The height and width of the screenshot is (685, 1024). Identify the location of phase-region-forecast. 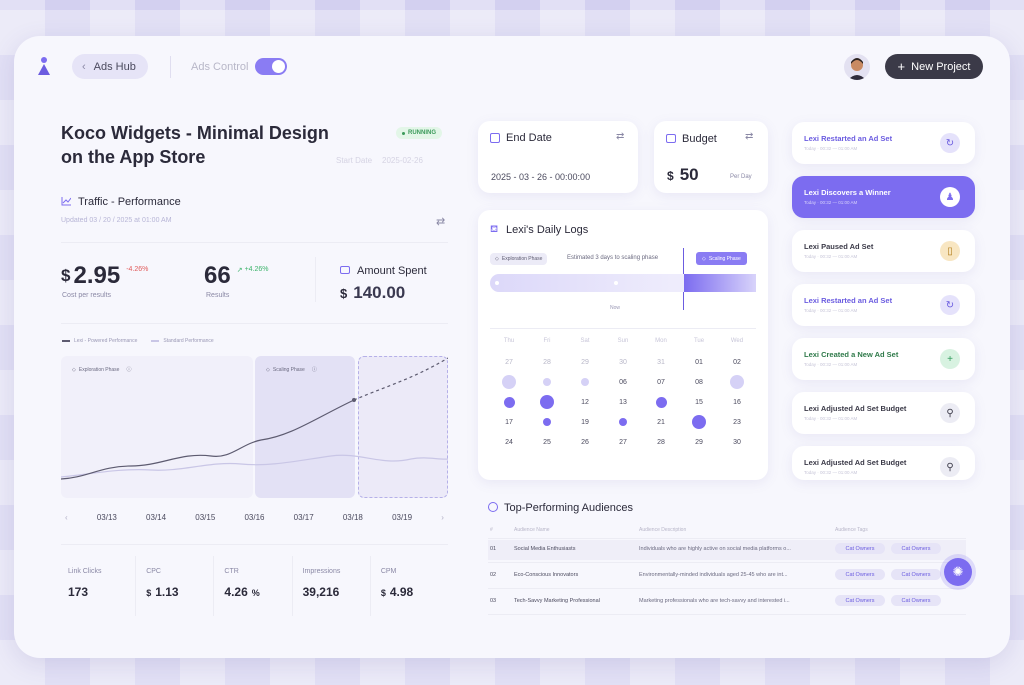
(403, 427).